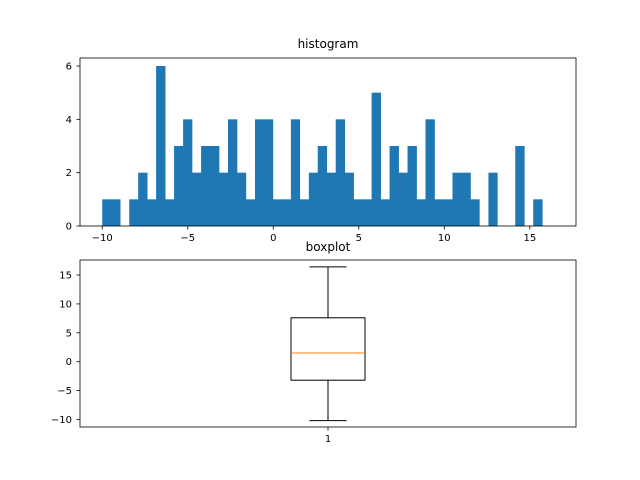 The width and height of the screenshot is (640, 480). Describe the element at coordinates (102, 238) in the screenshot. I see `histogram-x-tick-label: −10` at that location.